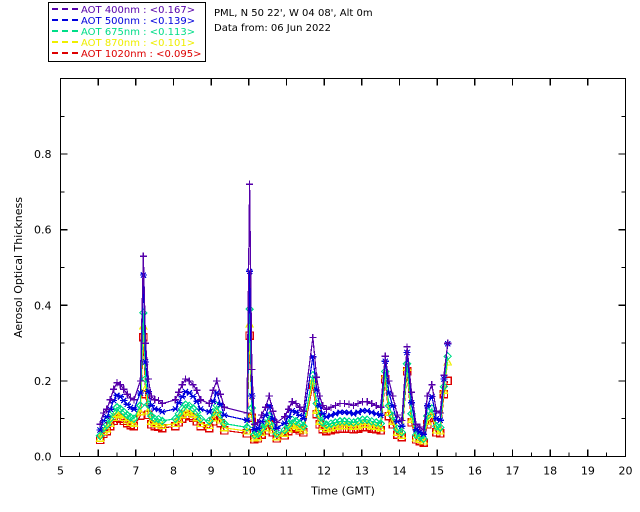 The image size is (640, 512). I want to click on site-info-line: PML, N 50 22', W 04 08', Alt 0m, so click(293, 13).